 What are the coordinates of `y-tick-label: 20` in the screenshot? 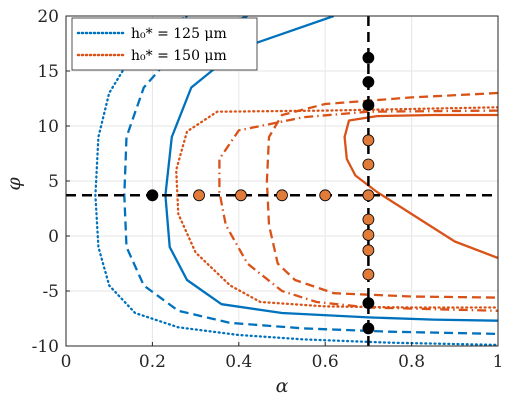 It's located at (48, 17).